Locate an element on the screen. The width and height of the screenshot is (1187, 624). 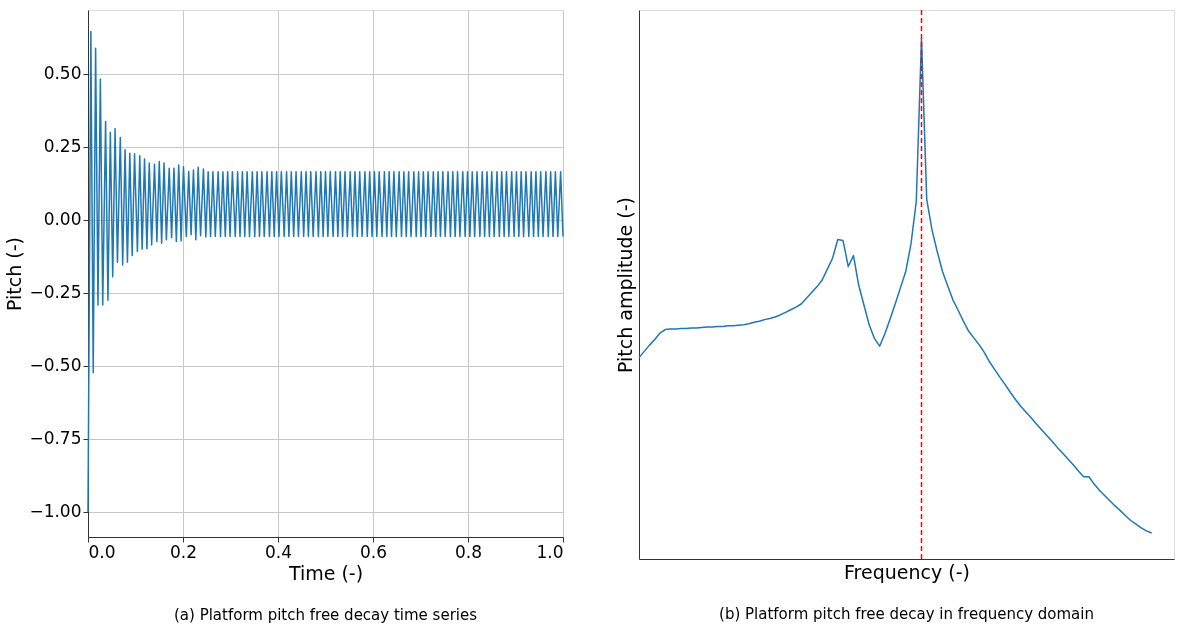
x-tick-label: 1.0 is located at coordinates (550, 551).